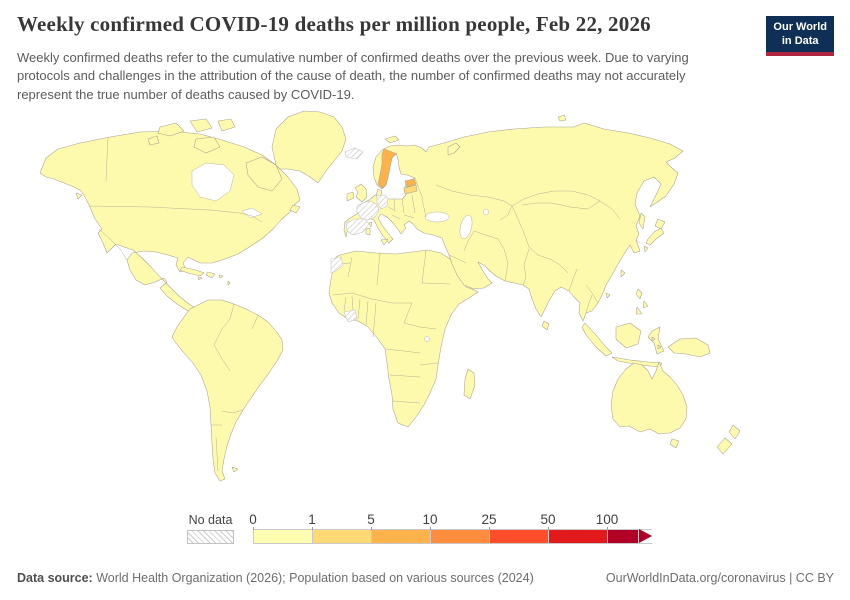 Image resolution: width=850 pixels, height=600 pixels. What do you see at coordinates (295, 209) in the screenshot?
I see `newfoundland` at bounding box center [295, 209].